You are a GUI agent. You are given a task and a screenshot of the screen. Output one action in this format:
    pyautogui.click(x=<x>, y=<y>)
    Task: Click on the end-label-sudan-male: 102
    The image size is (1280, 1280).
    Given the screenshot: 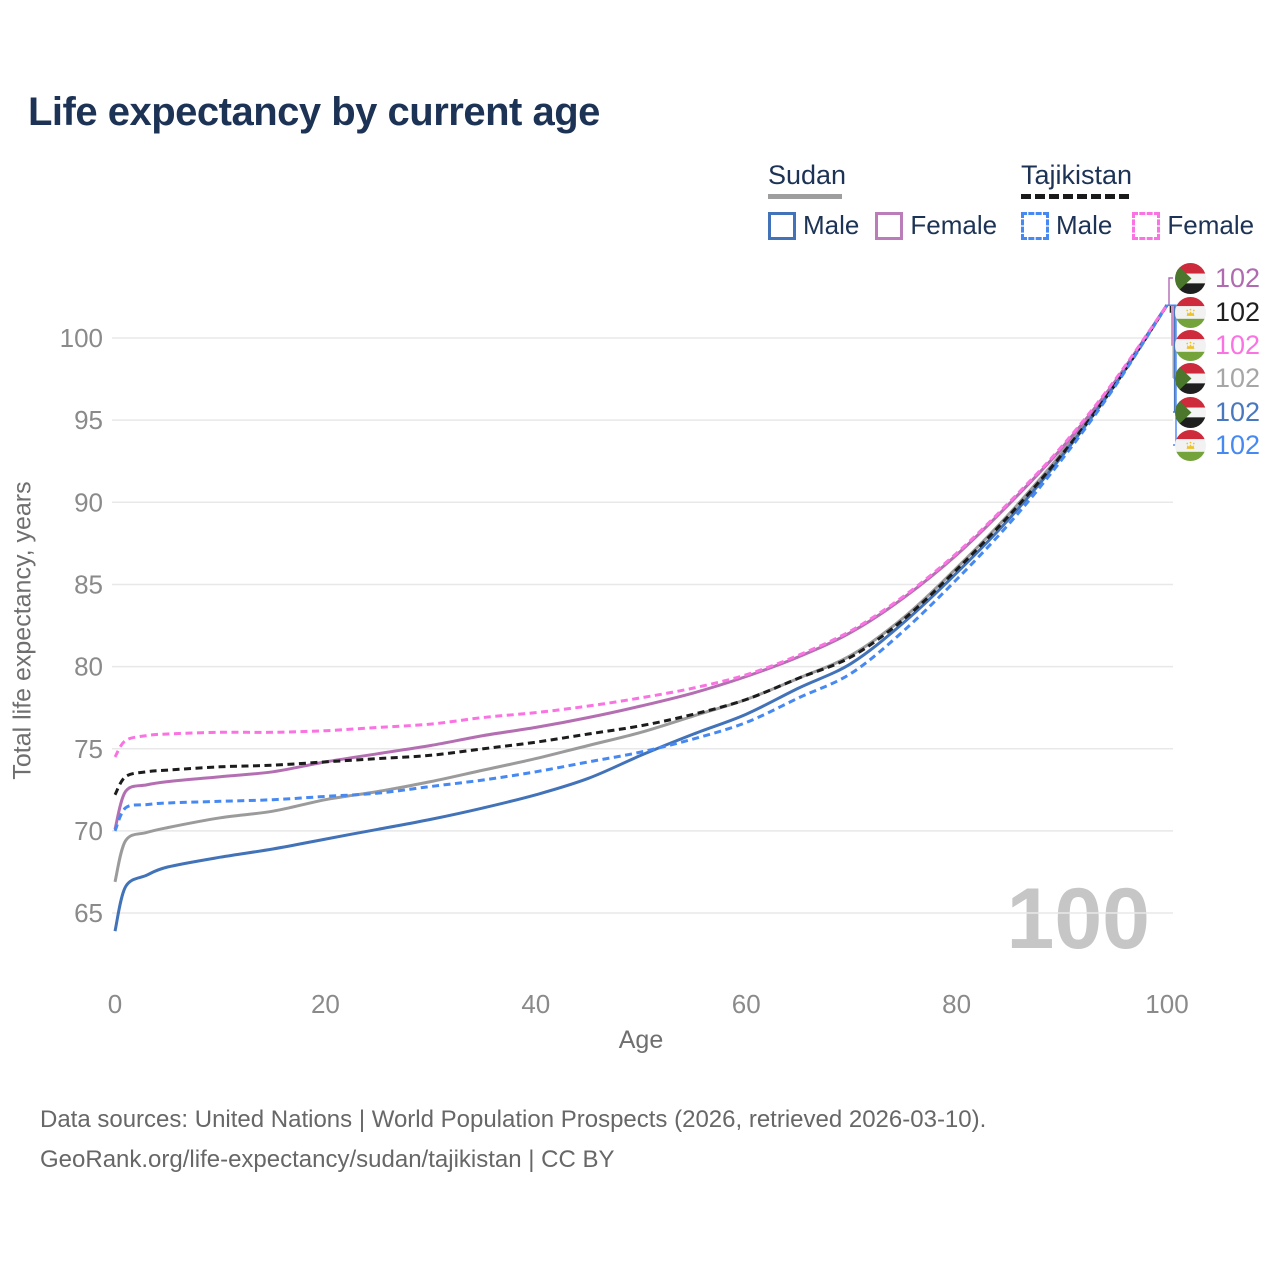 What is the action you would take?
    pyautogui.click(x=1218, y=412)
    